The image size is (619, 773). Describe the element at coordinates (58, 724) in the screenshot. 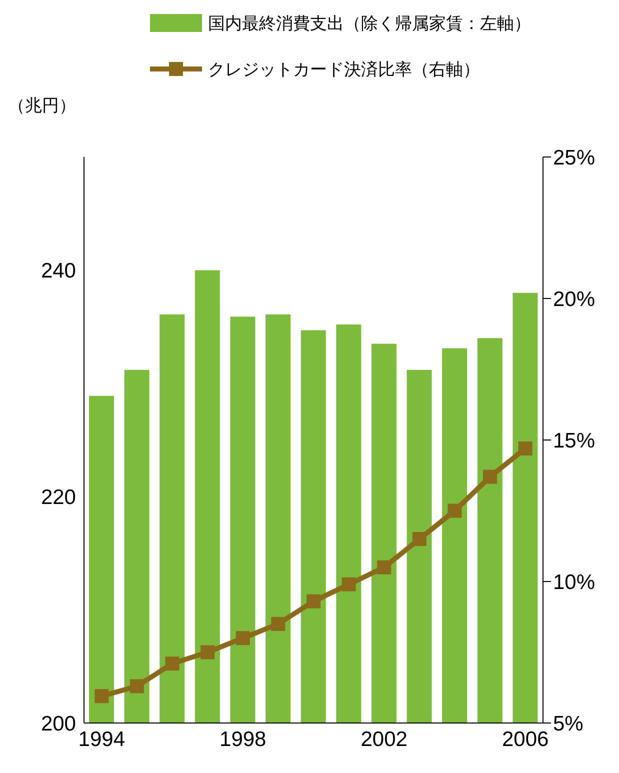

I see `y-tick-label: 200` at that location.